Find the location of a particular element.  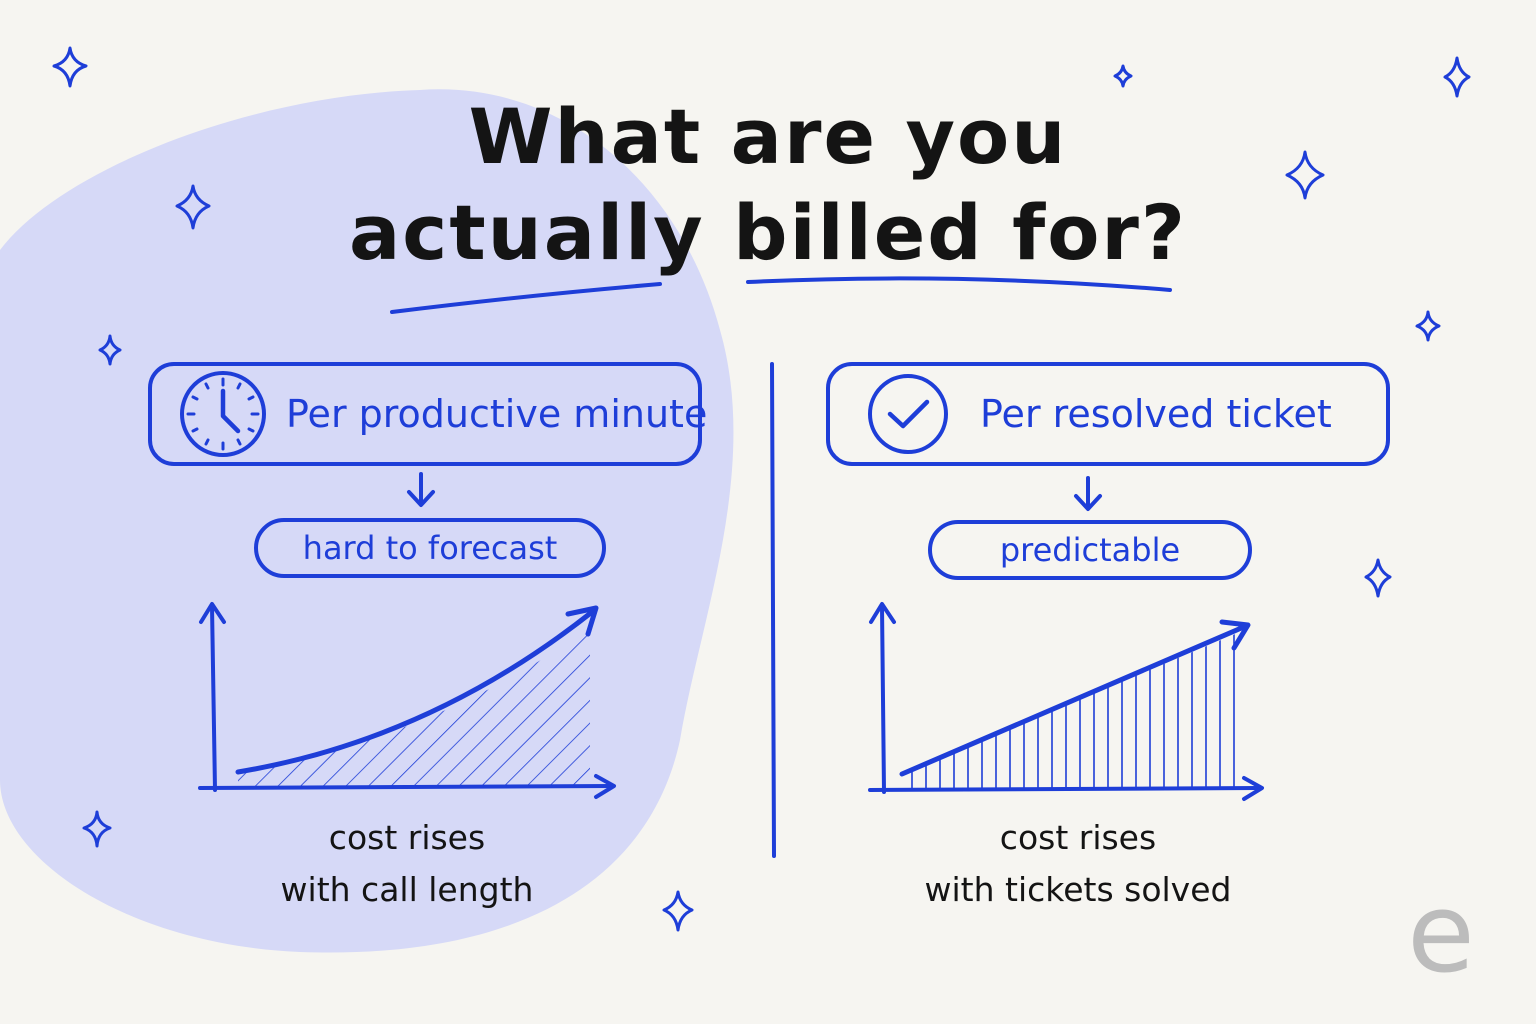

logo-letter: e is located at coordinates (1441, 933).